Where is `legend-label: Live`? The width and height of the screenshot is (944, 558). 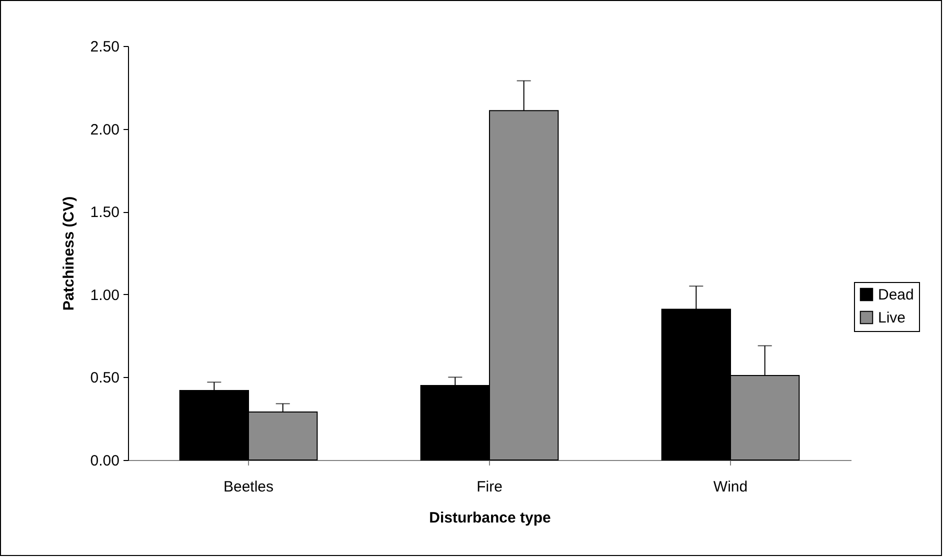
legend-label: Live is located at coordinates (892, 318).